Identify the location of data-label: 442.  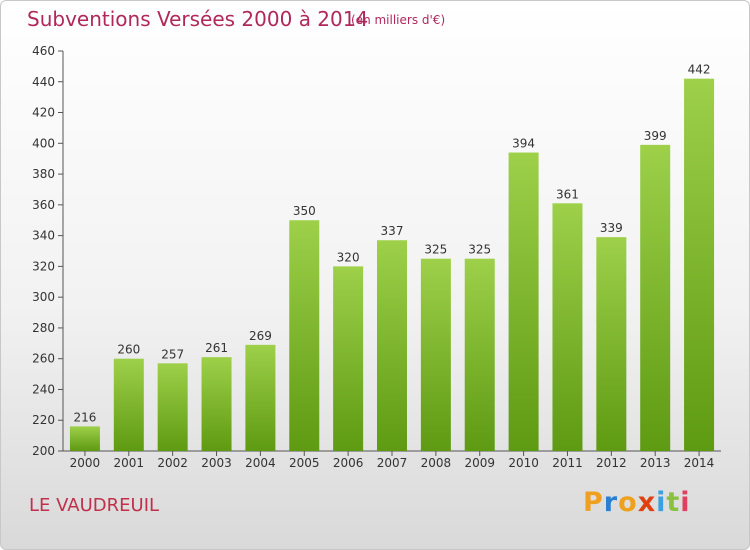
(699, 70).